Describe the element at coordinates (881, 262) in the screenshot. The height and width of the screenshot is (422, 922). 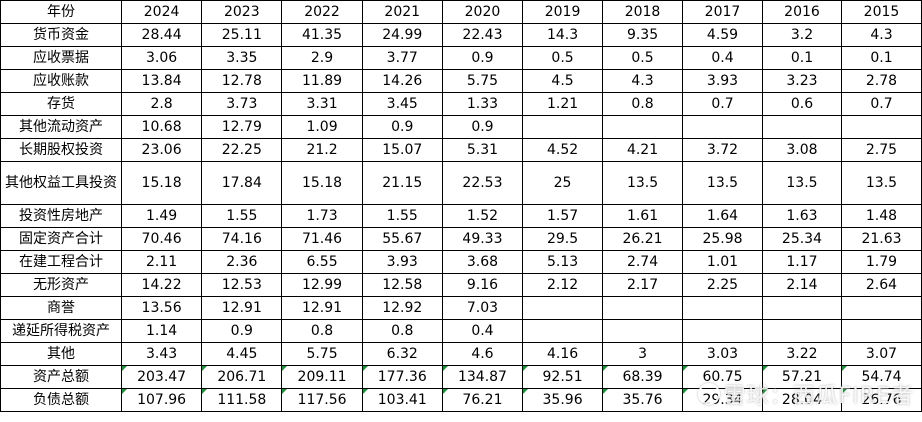
I see `value-cell: 1.79` at that location.